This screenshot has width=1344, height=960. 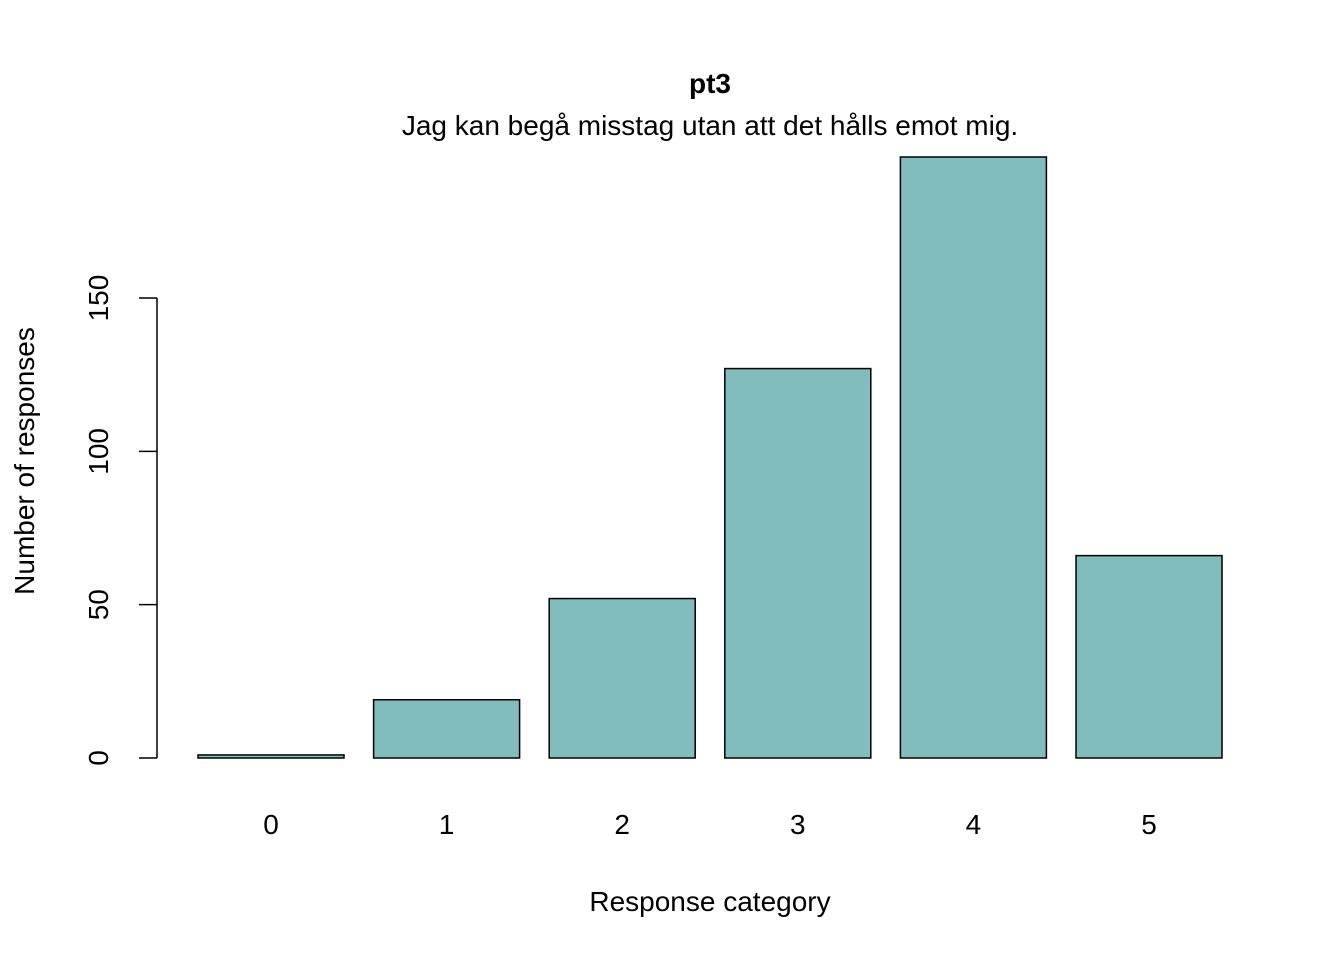 What do you see at coordinates (622, 824) in the screenshot?
I see `x-tick-label: 2` at bounding box center [622, 824].